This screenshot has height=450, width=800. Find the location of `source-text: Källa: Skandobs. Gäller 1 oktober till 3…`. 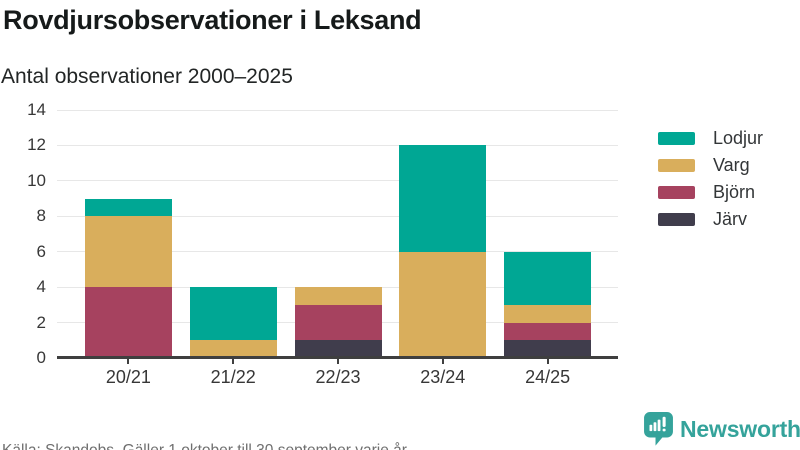

source-text: Källa: Skandobs. Gäller 1 oktober till 3… is located at coordinates (206, 445).